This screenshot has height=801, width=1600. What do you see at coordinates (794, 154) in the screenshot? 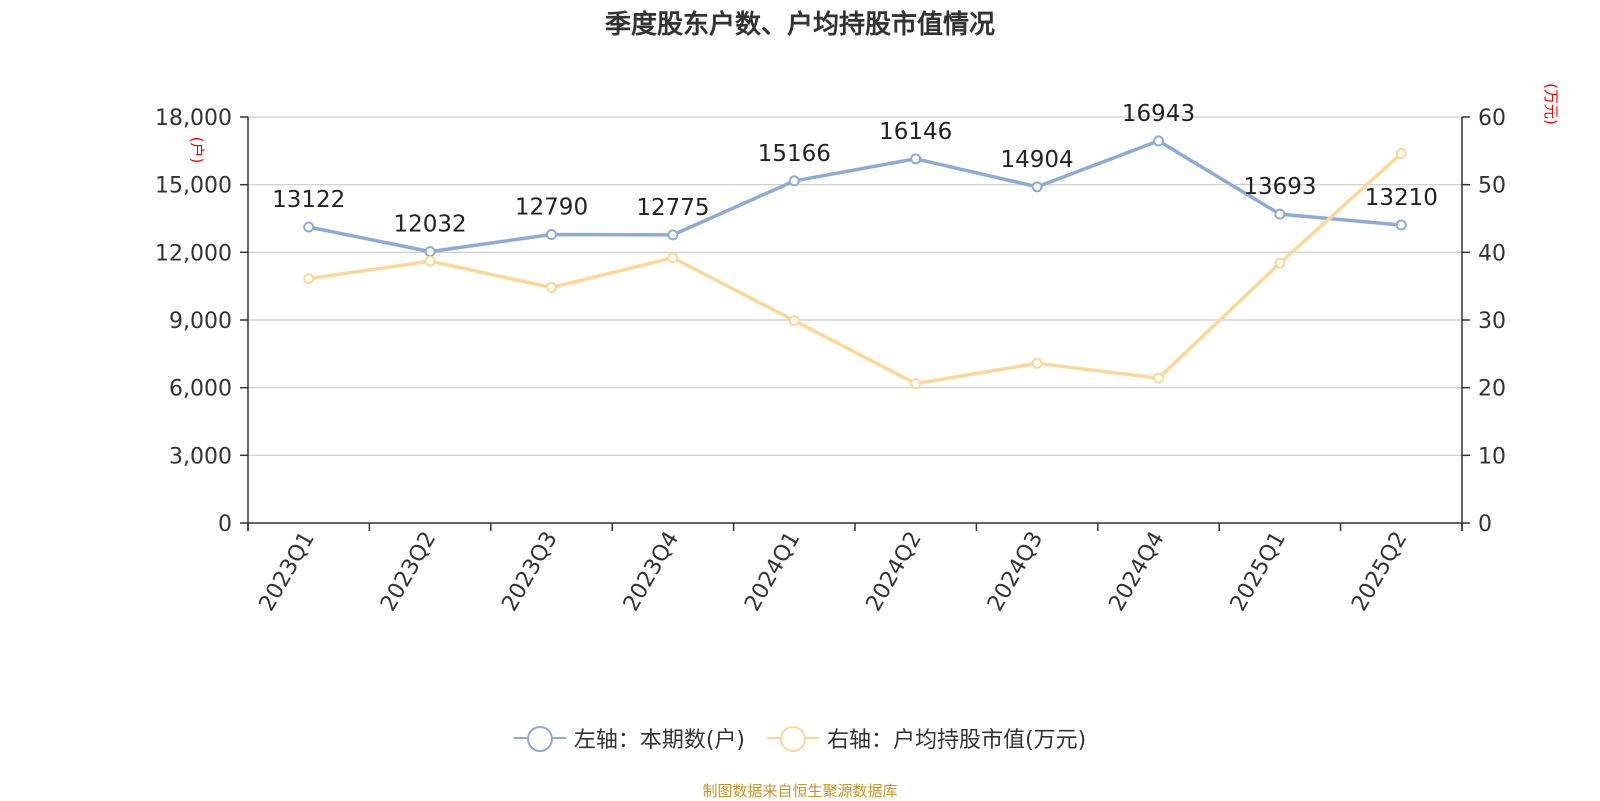
I see `data-label: 15166` at bounding box center [794, 154].